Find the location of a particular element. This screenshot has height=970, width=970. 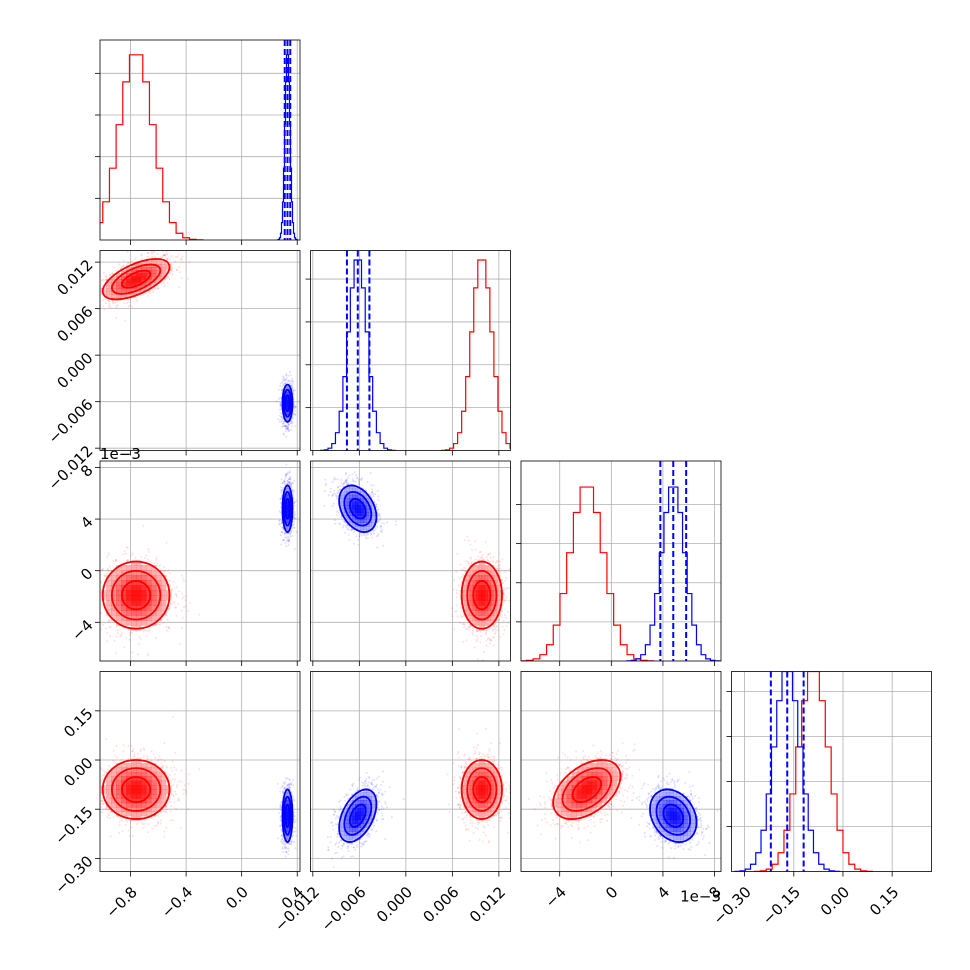

contour-blue is located at coordinates (287, 508).